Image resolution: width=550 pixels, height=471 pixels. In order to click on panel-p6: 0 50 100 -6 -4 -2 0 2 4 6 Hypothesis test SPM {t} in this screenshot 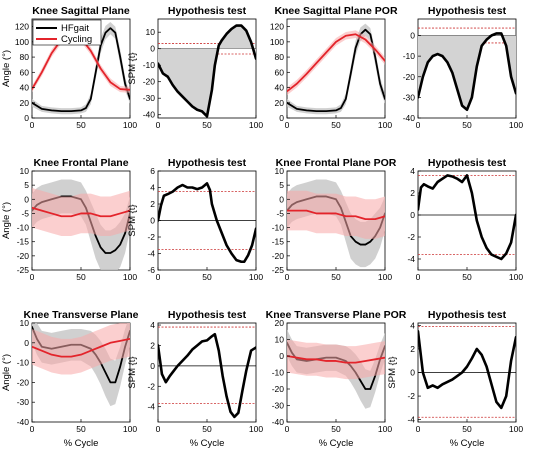, I will do `click(195, 219)`.